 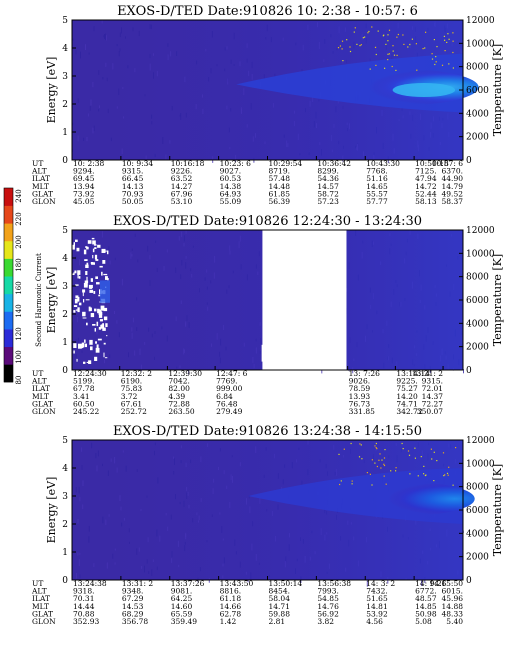 What do you see at coordinates (185, 373) in the screenshot?
I see `row-value: 12:39:30` at bounding box center [185, 373].